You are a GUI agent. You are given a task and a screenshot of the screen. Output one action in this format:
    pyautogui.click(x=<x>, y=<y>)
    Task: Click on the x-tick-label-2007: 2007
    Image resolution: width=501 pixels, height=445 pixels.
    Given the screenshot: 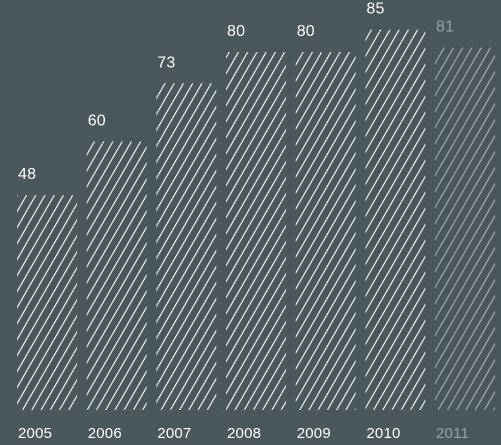 What is the action you would take?
    pyautogui.click(x=174, y=433)
    